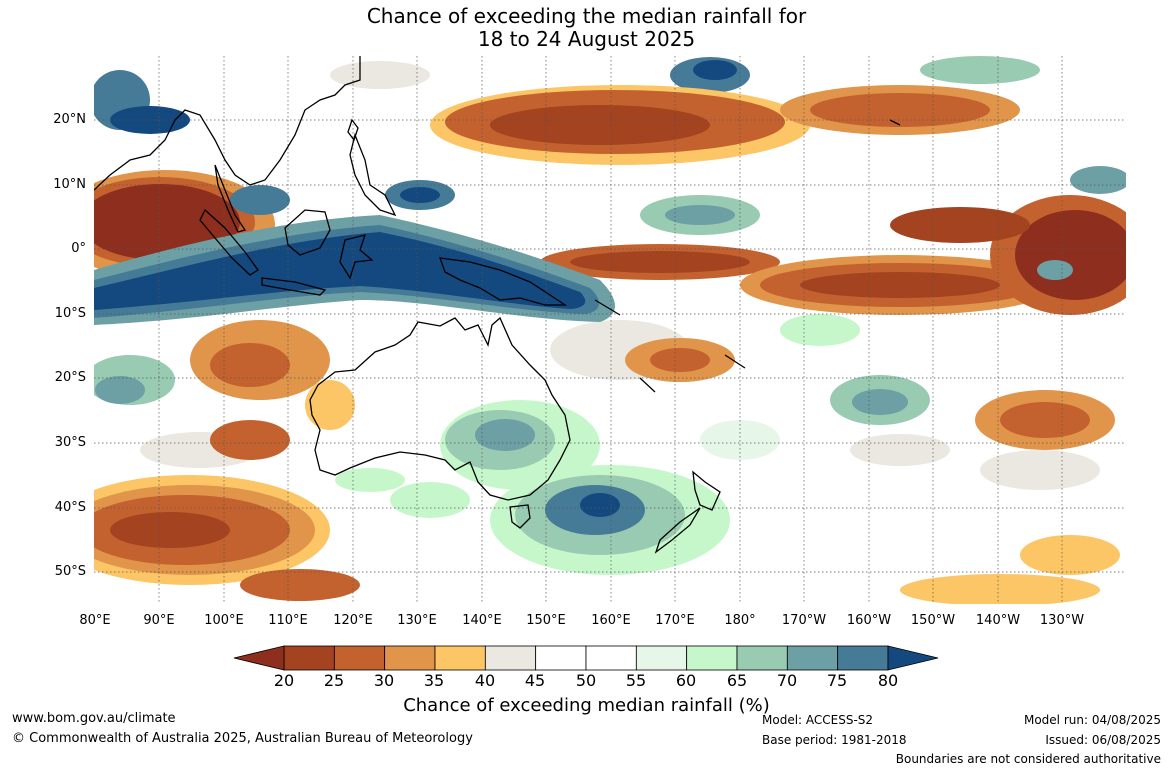 The width and height of the screenshot is (1173, 770). I want to click on lon-label: 130°W, so click(1062, 620).